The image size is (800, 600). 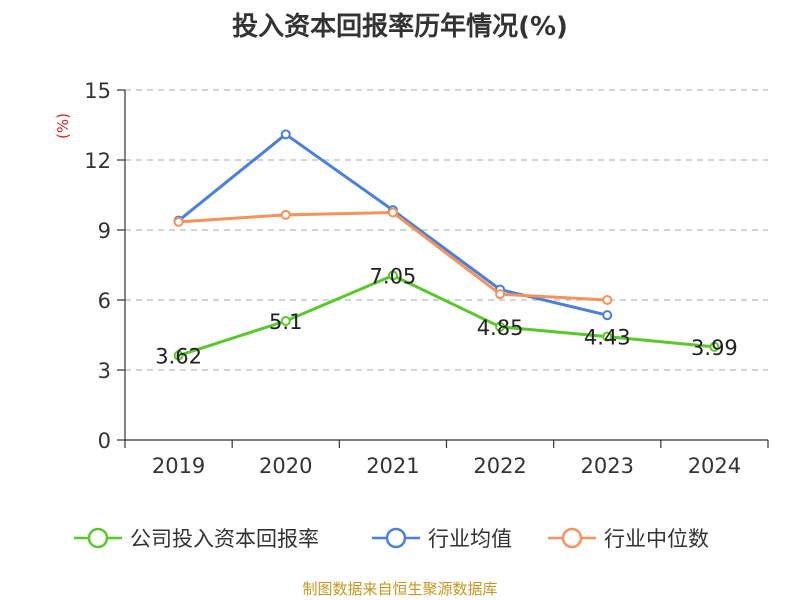 What do you see at coordinates (63, 126) in the screenshot?
I see `y-axis-label: (%)` at bounding box center [63, 126].